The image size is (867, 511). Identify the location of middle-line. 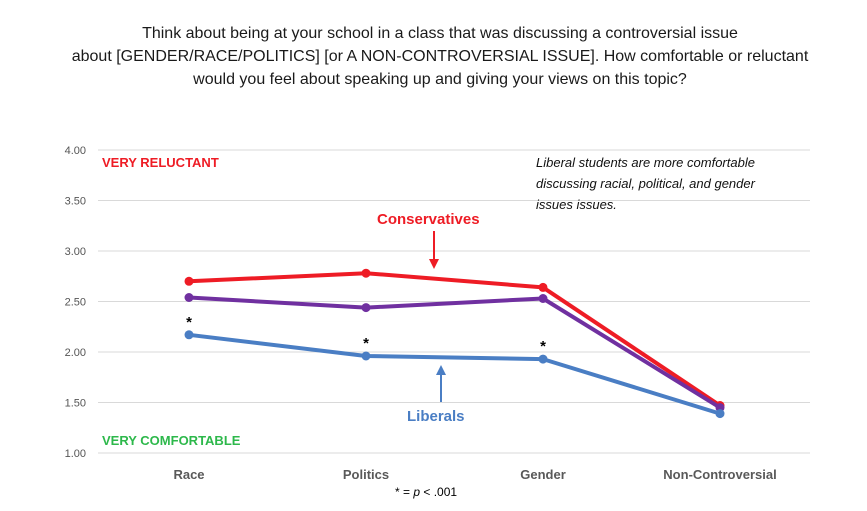
(454, 352).